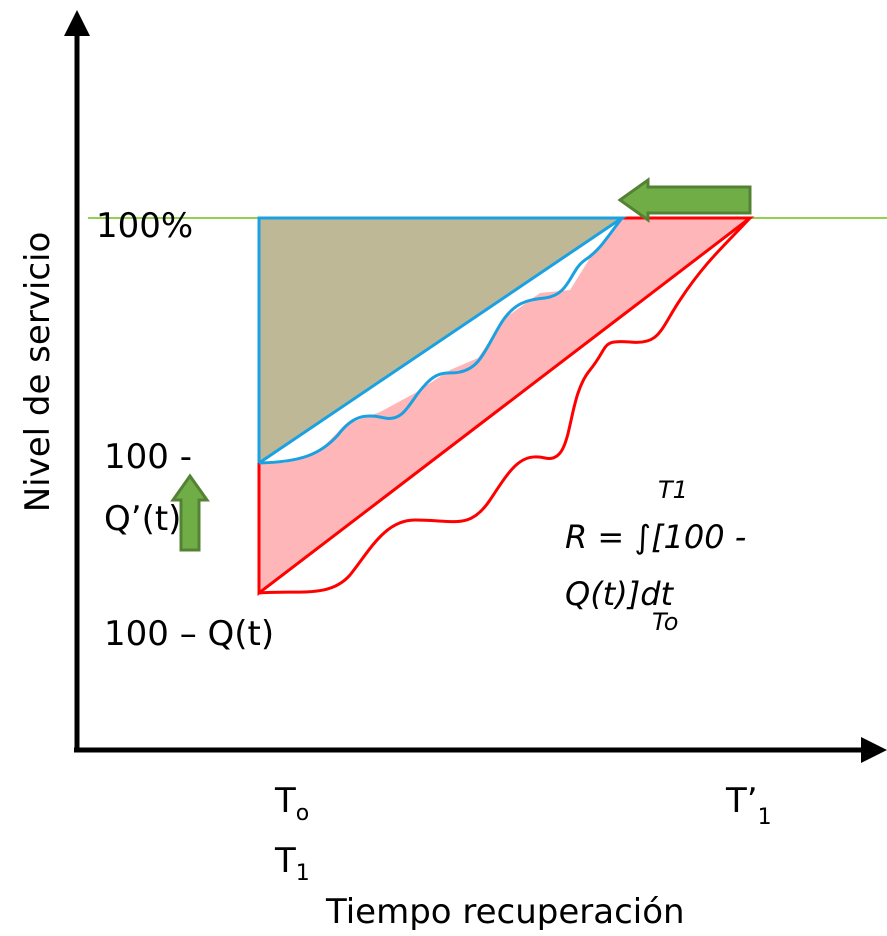 The width and height of the screenshot is (887, 936). Describe the element at coordinates (38, 372) in the screenshot. I see `y-axis-label: Nivel de servicio` at that location.